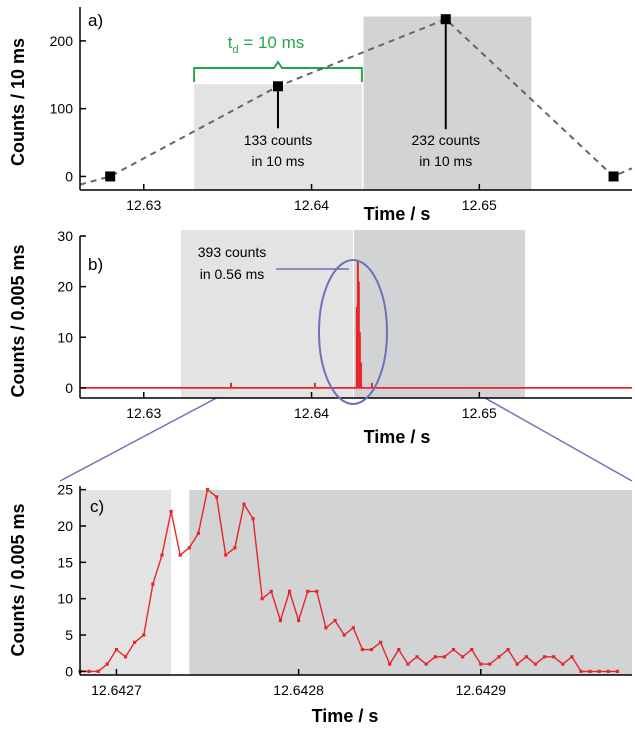 The image size is (635, 735). I want to click on annotation-393-line2: in 0.56 ms, so click(232, 274).